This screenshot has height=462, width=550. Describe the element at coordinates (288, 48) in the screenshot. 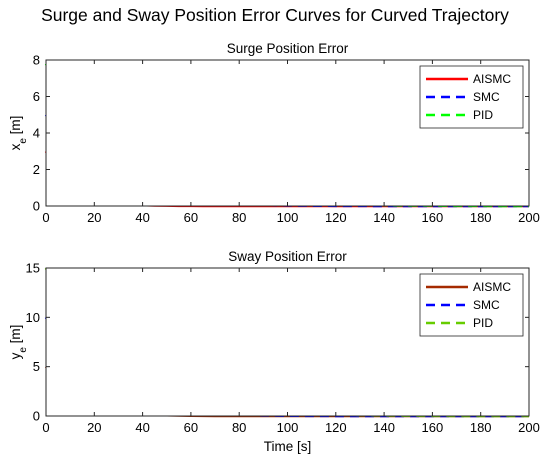

I see `subplot-title: Surge Position Error` at that location.